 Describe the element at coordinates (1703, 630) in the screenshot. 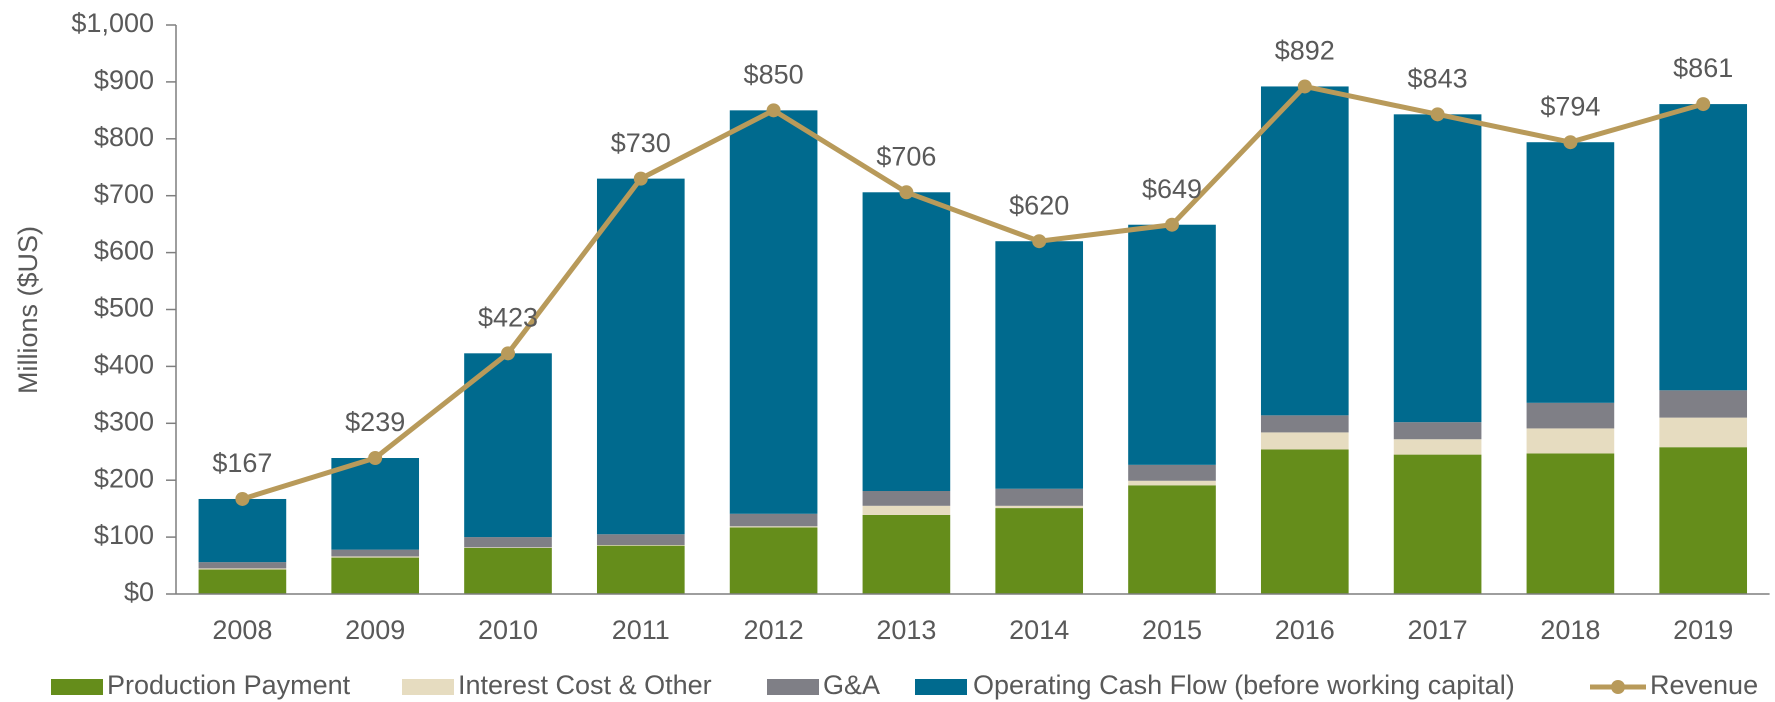

I see `x-tick-label: 2019` at that location.